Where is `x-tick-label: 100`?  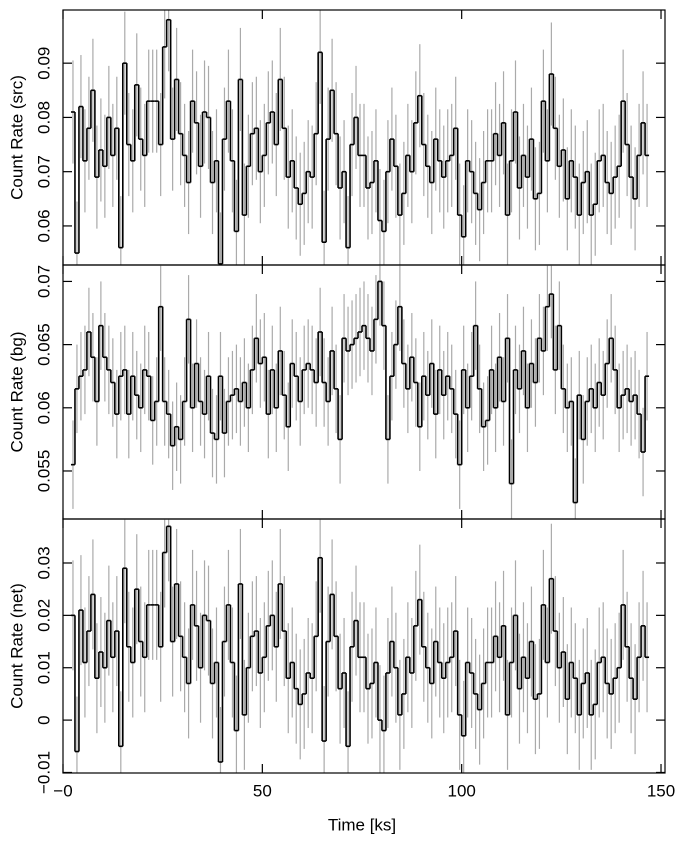
x-tick-label: 100 is located at coordinates (461, 790).